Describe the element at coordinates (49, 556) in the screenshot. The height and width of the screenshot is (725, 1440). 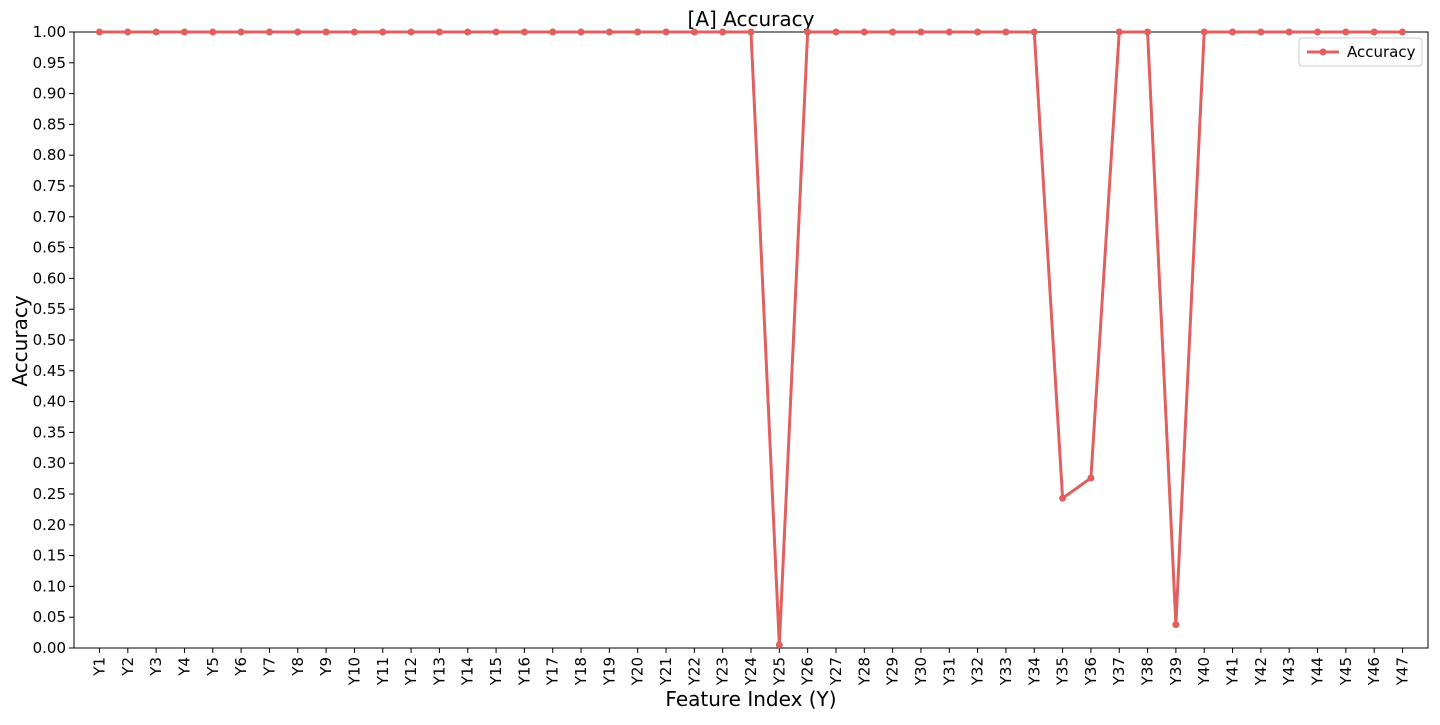
I see `y-tick-label: 0.15` at that location.